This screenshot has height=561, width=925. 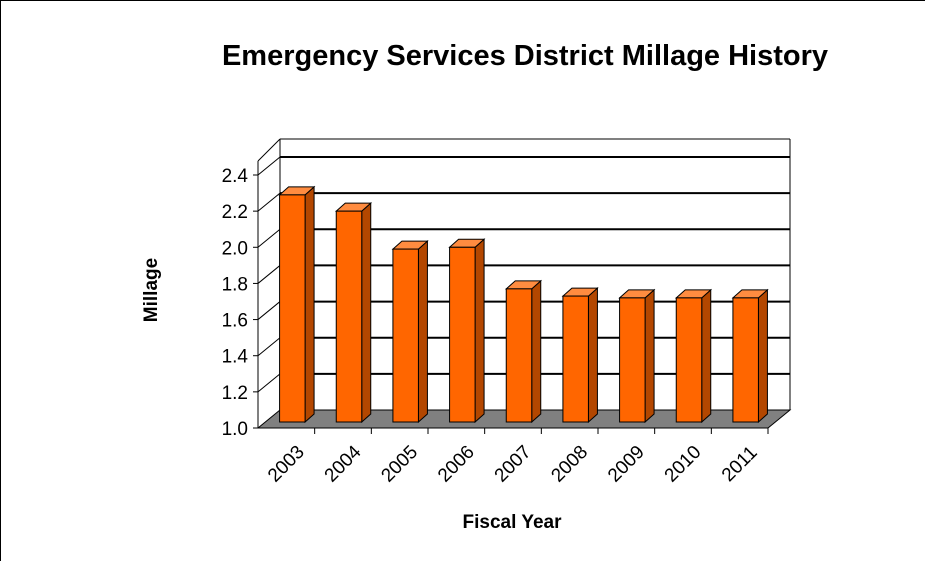 I want to click on bar-2005, so click(x=410, y=331).